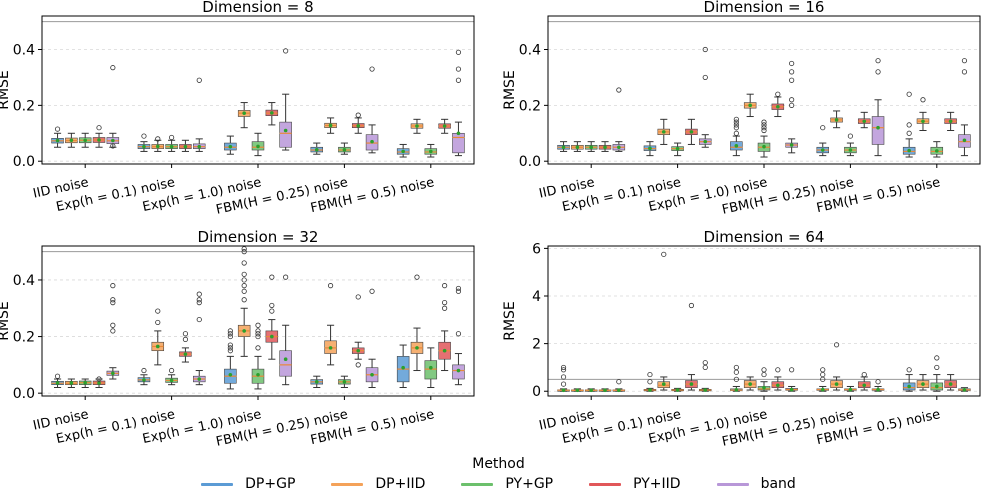 The height and width of the screenshot is (503, 997). What do you see at coordinates (458, 143) in the screenshot?
I see `box-body` at bounding box center [458, 143].